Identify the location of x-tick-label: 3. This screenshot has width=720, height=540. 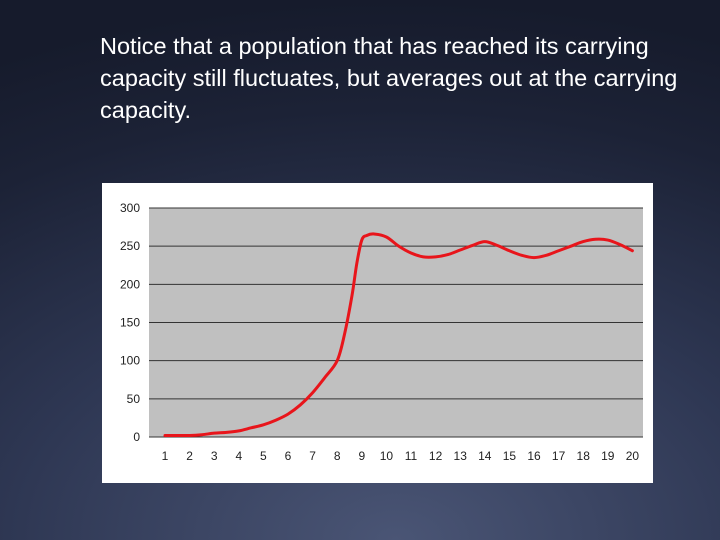
(214, 456).